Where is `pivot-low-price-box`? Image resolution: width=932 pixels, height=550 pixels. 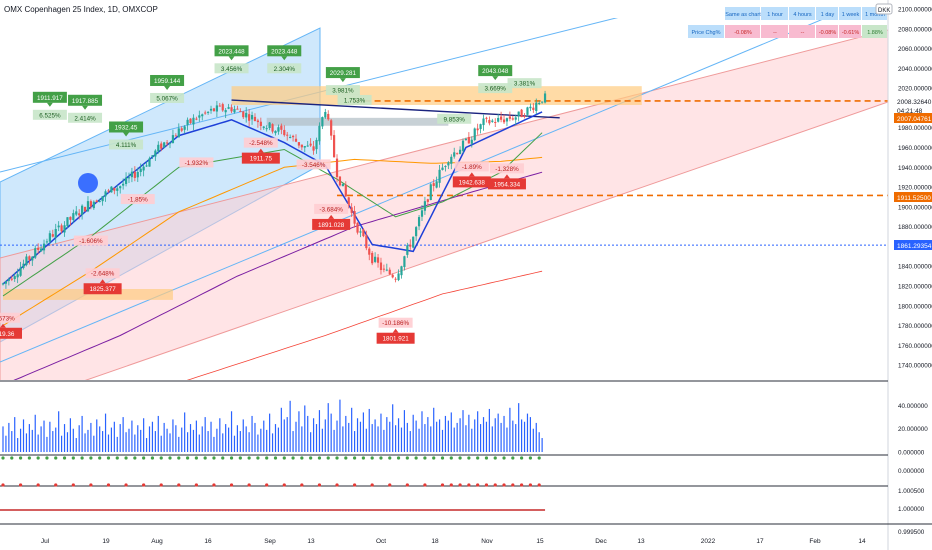 pivot-low-price-box is located at coordinates (395, 338).